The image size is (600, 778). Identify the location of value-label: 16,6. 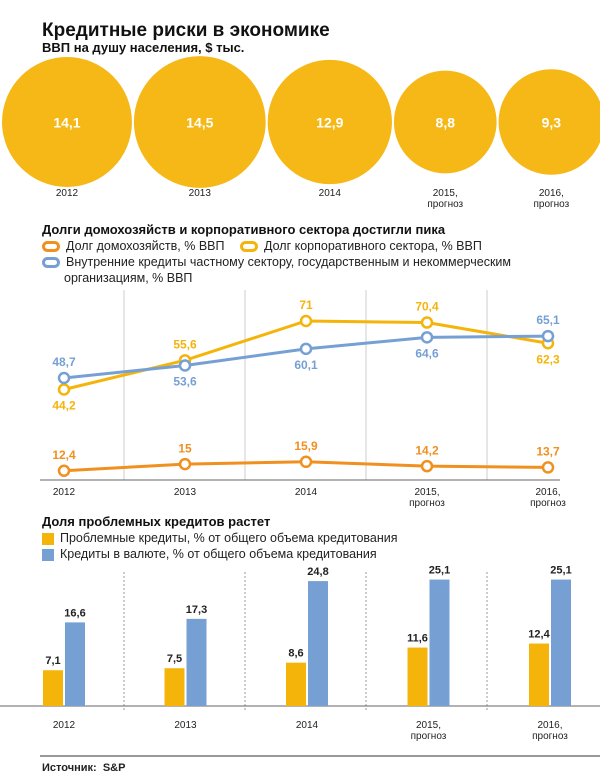
(74, 613).